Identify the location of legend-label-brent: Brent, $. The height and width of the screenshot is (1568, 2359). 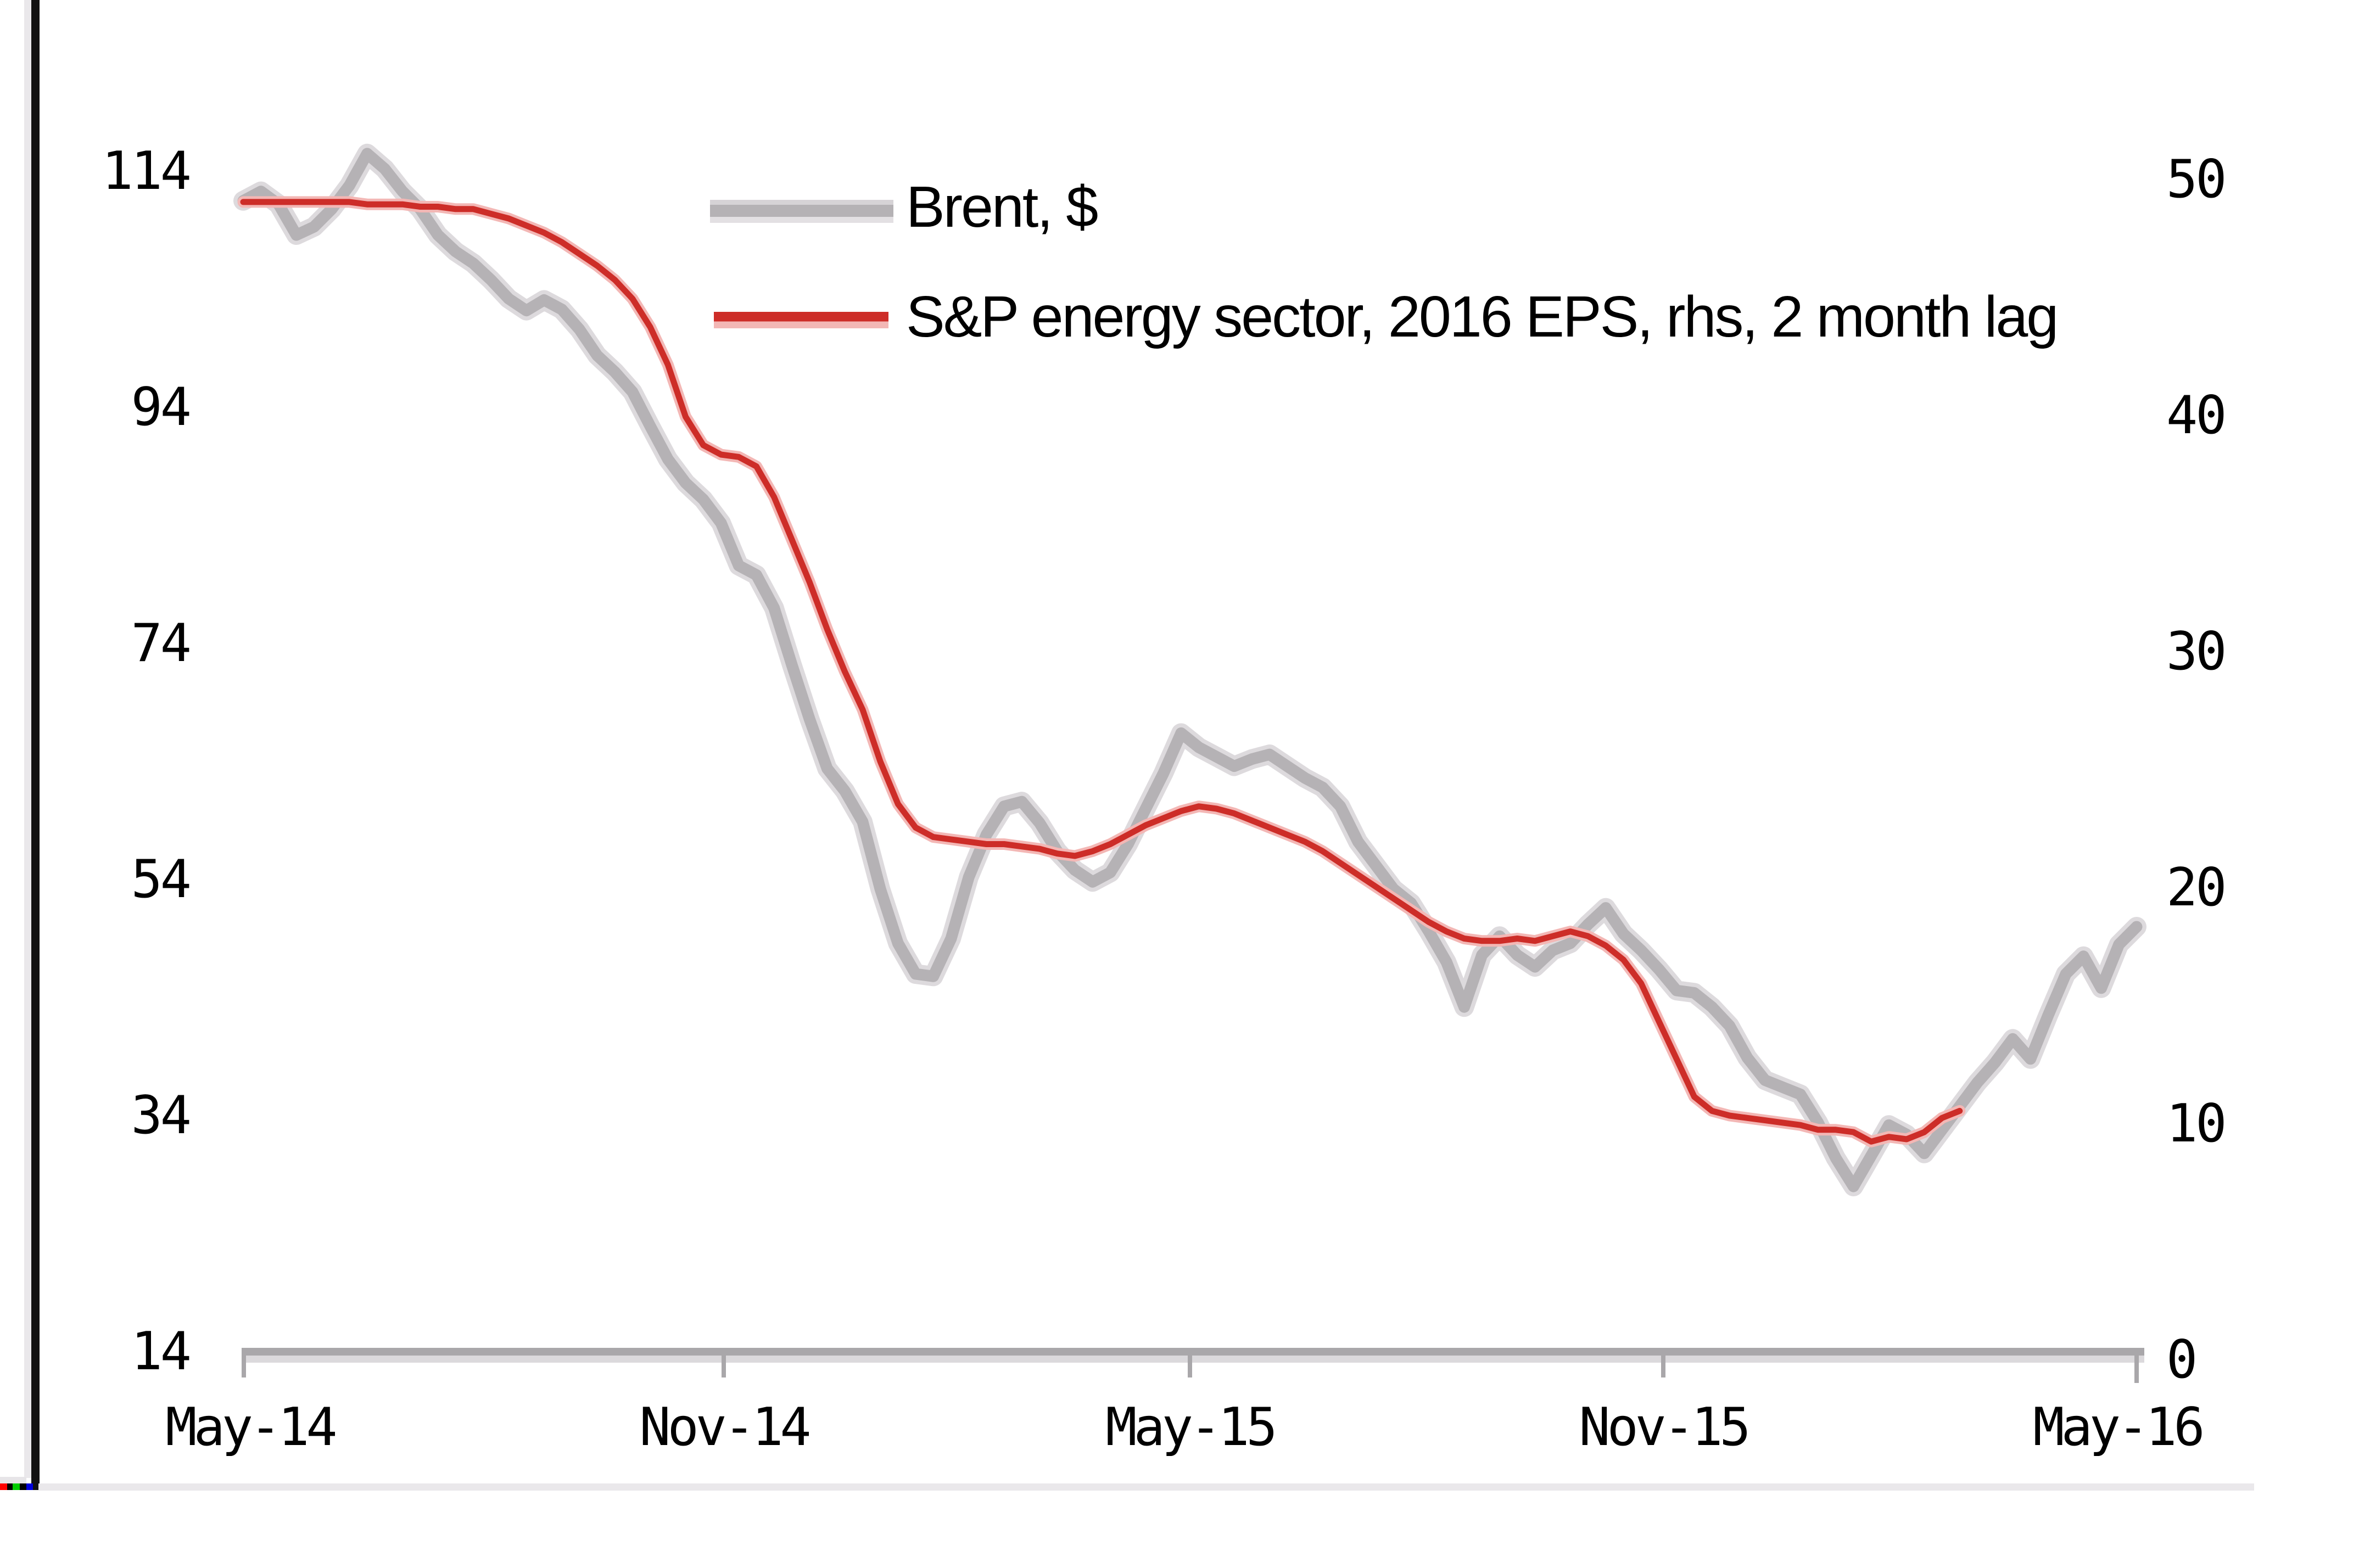
(1002, 207).